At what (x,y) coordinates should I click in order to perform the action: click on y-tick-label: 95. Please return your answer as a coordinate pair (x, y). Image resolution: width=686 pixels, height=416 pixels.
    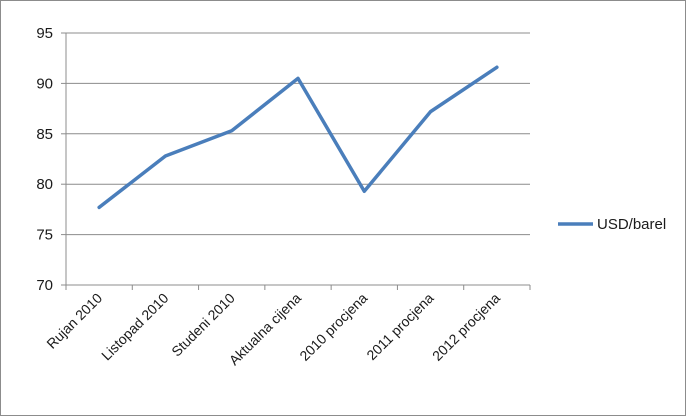
    Looking at the image, I should click on (44, 33).